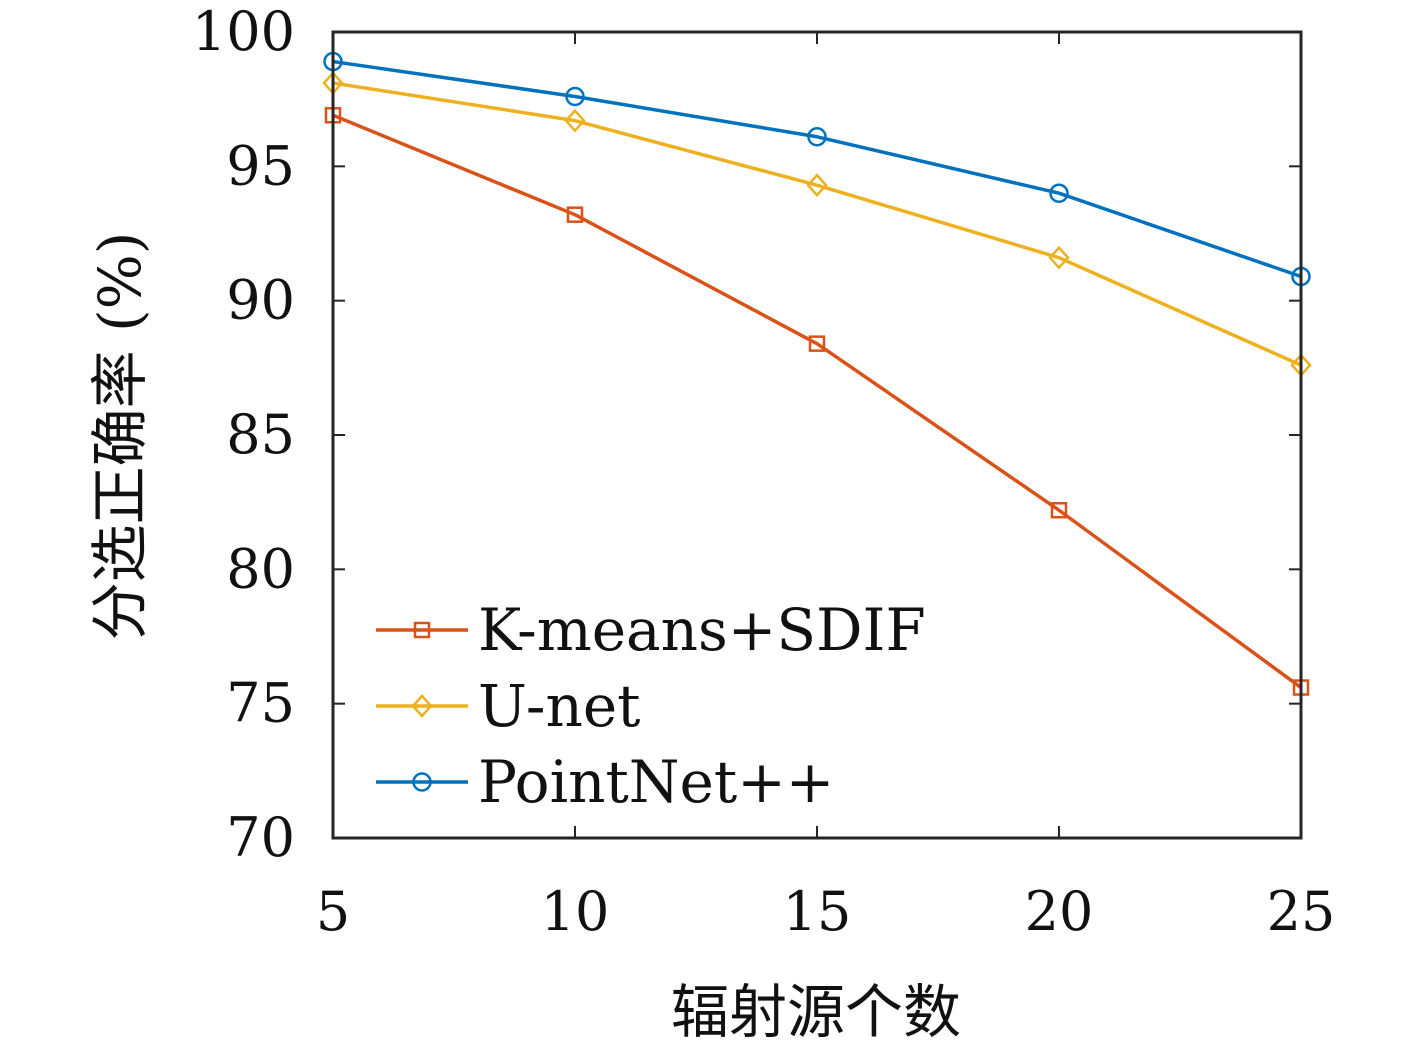 This screenshot has height=1049, width=1417. What do you see at coordinates (702, 630) in the screenshot?
I see `legend-label: K-means+SDIF` at bounding box center [702, 630].